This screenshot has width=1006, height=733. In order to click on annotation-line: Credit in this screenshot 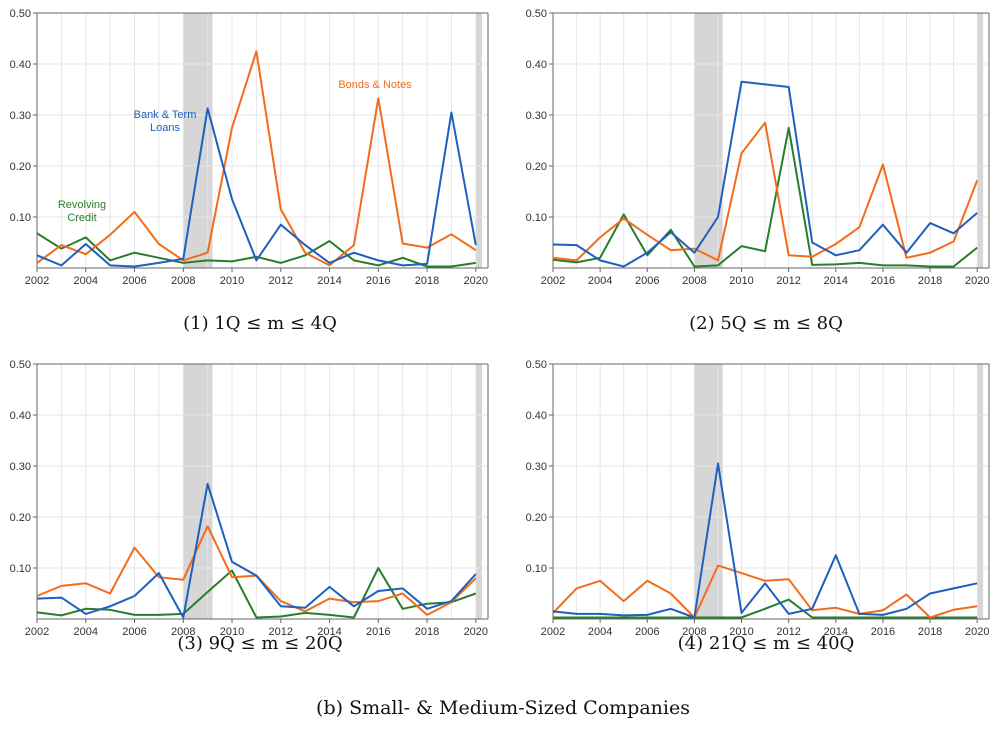, I will do `click(81, 218)`.